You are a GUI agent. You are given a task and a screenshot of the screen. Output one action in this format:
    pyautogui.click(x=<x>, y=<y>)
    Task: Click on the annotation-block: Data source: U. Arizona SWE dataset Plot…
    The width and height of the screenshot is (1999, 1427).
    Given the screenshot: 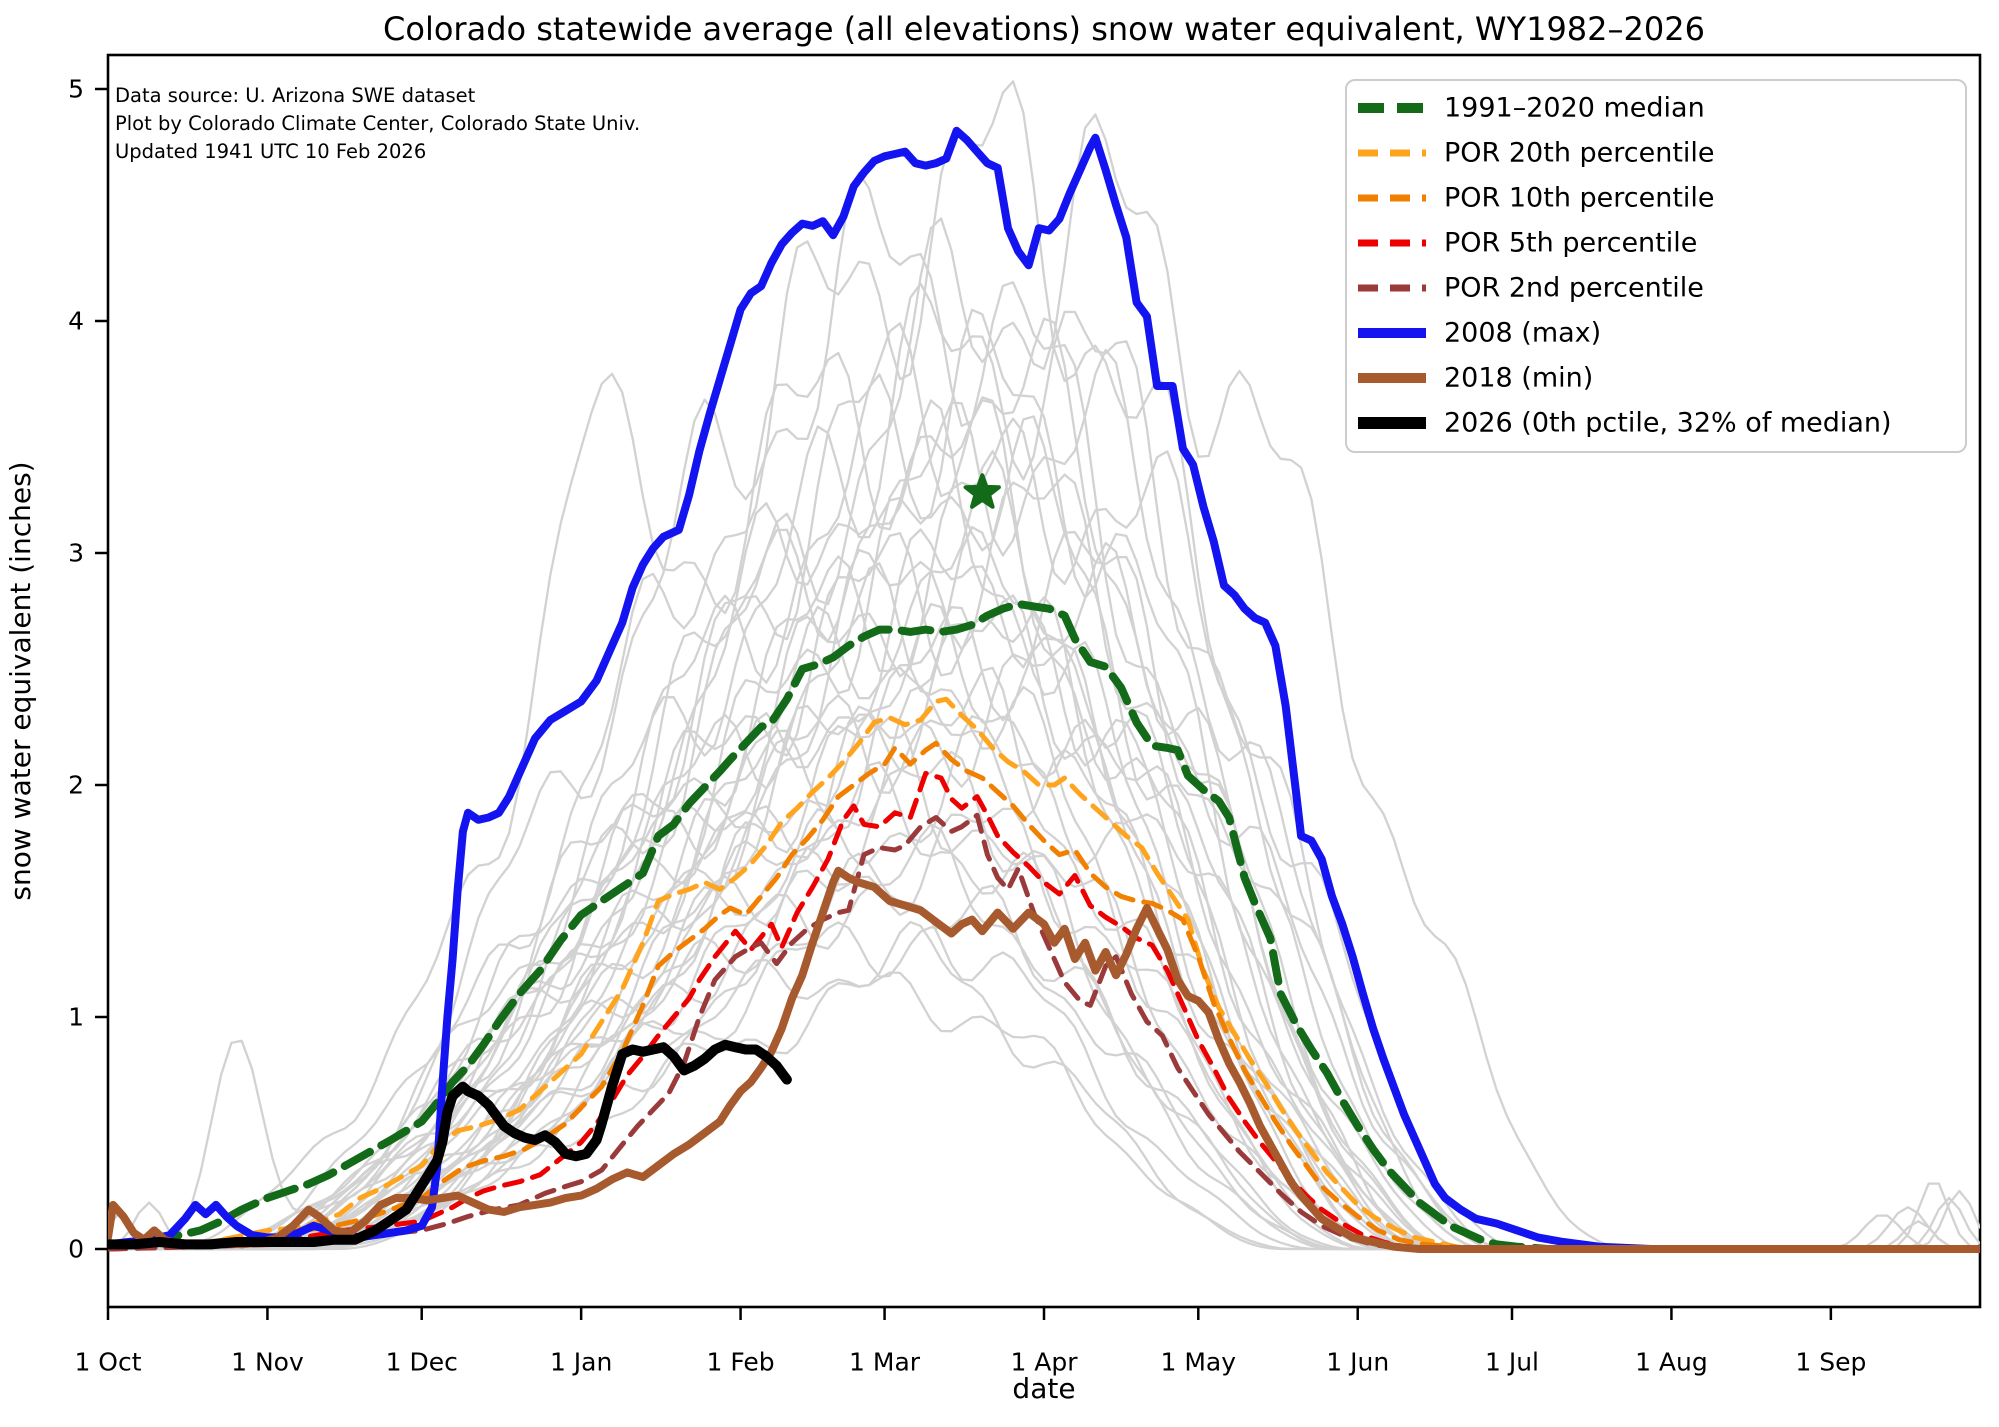 What is the action you would take?
    pyautogui.click(x=377, y=123)
    